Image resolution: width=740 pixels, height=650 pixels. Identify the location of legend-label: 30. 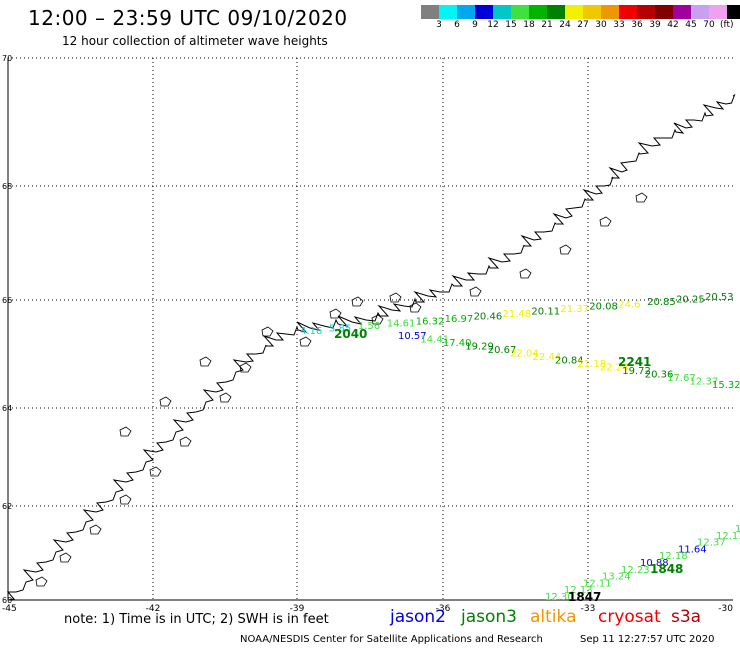
(601, 25).